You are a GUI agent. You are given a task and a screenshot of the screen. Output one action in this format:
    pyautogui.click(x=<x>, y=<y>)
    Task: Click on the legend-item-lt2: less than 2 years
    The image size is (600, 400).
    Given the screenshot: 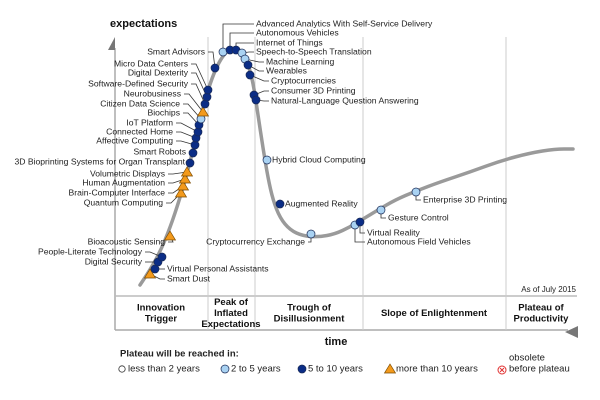 What is the action you would take?
    pyautogui.click(x=159, y=369)
    